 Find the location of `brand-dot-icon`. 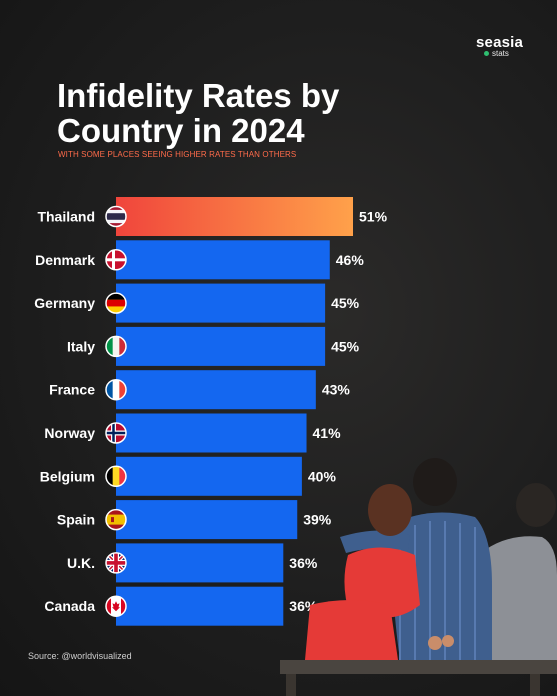

brand-dot-icon is located at coordinates (486, 54).